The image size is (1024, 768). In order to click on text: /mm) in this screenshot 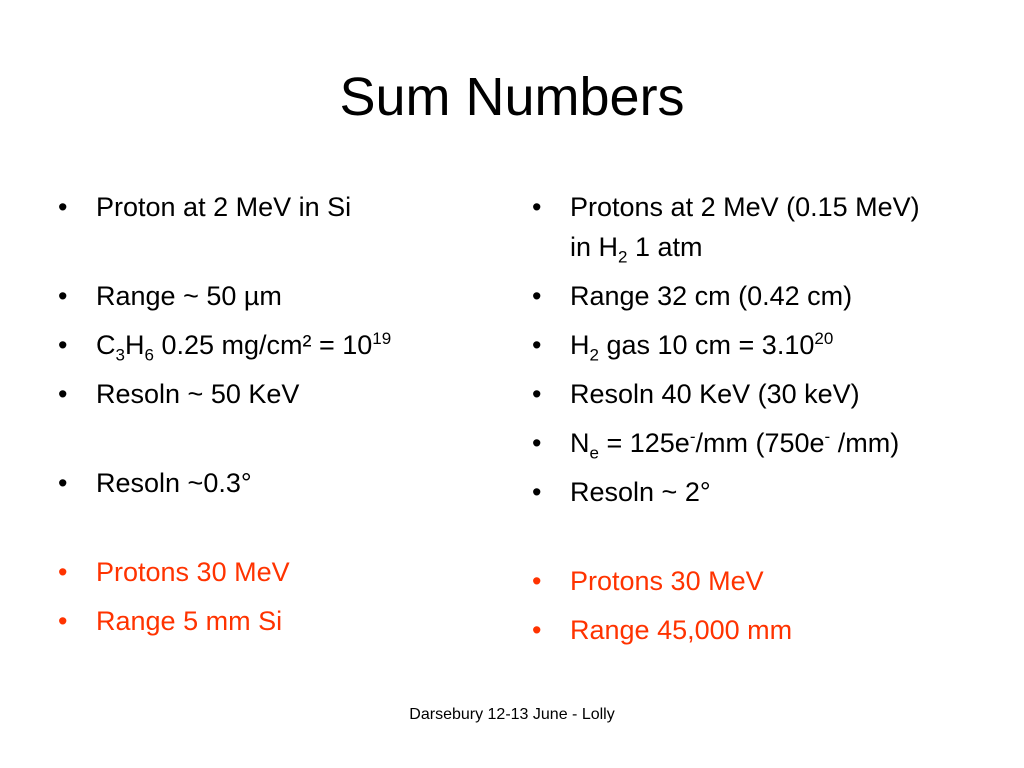, I will do `click(865, 443)`.